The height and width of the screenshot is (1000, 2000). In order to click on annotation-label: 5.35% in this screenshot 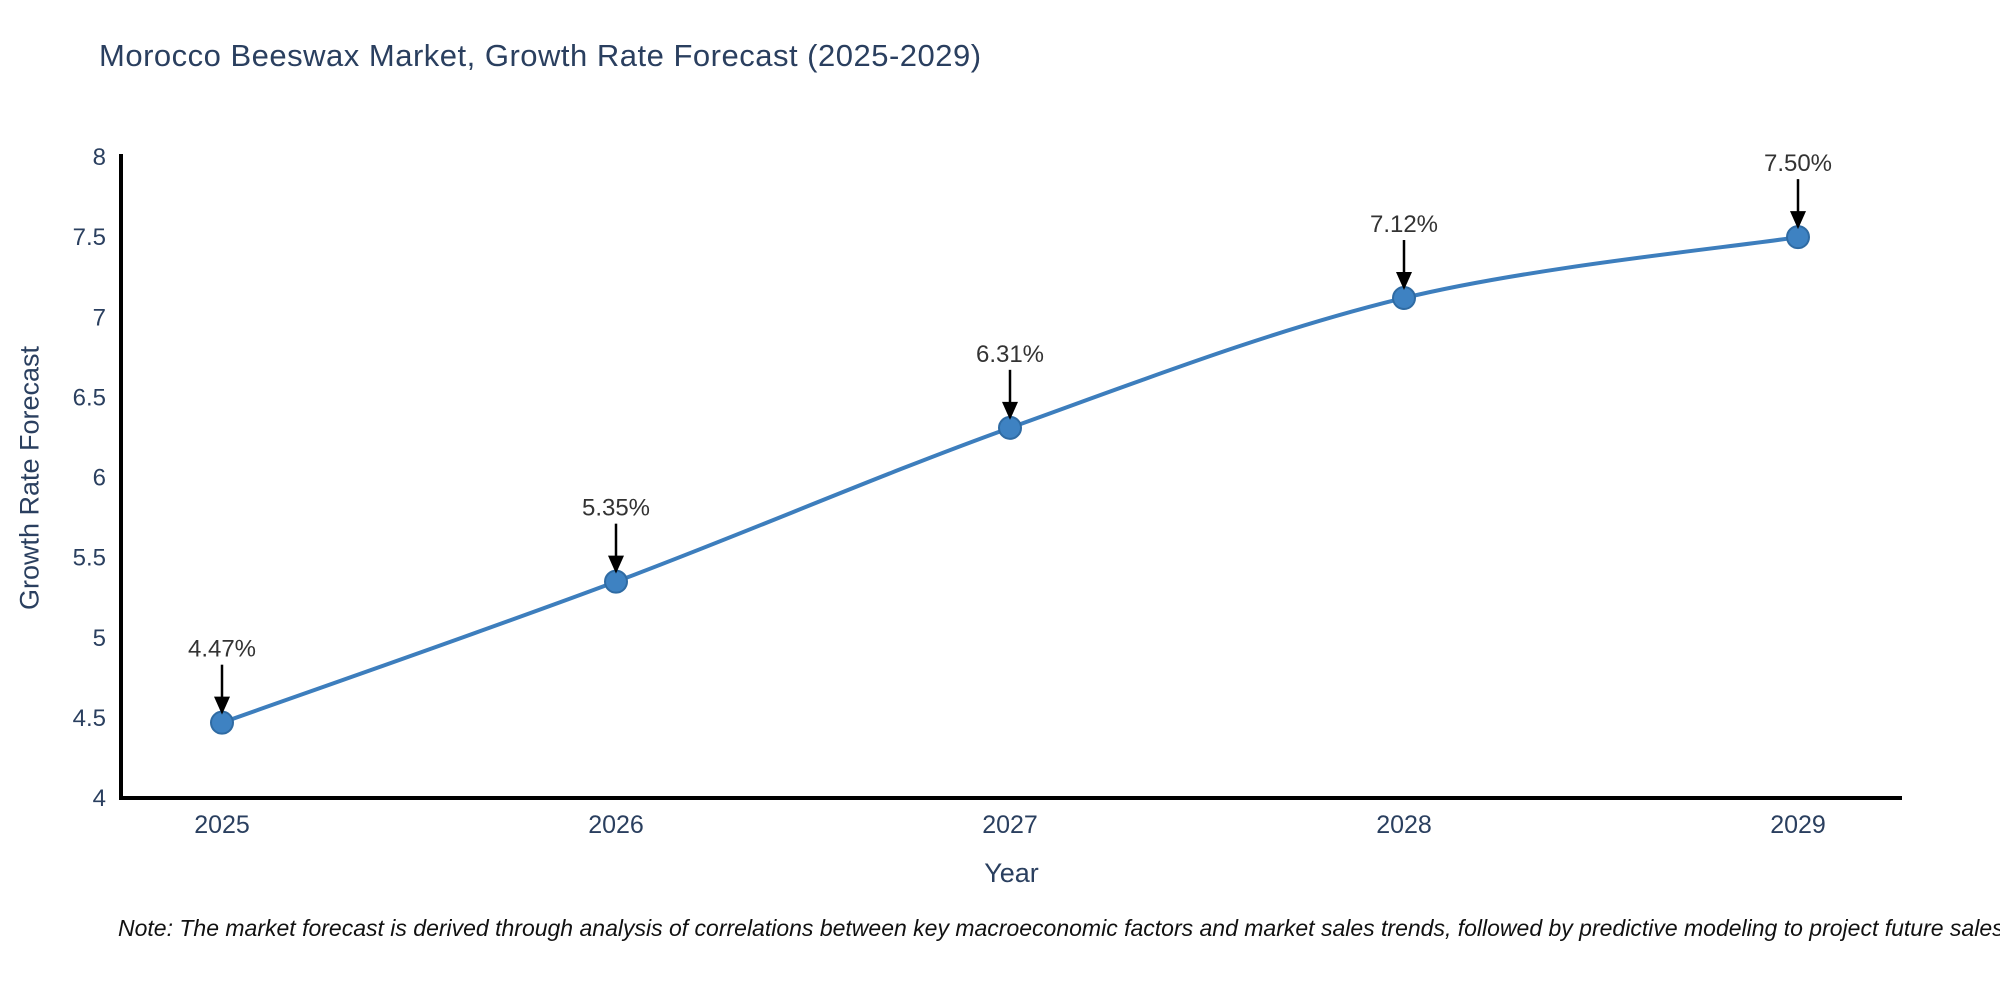, I will do `click(616, 508)`.